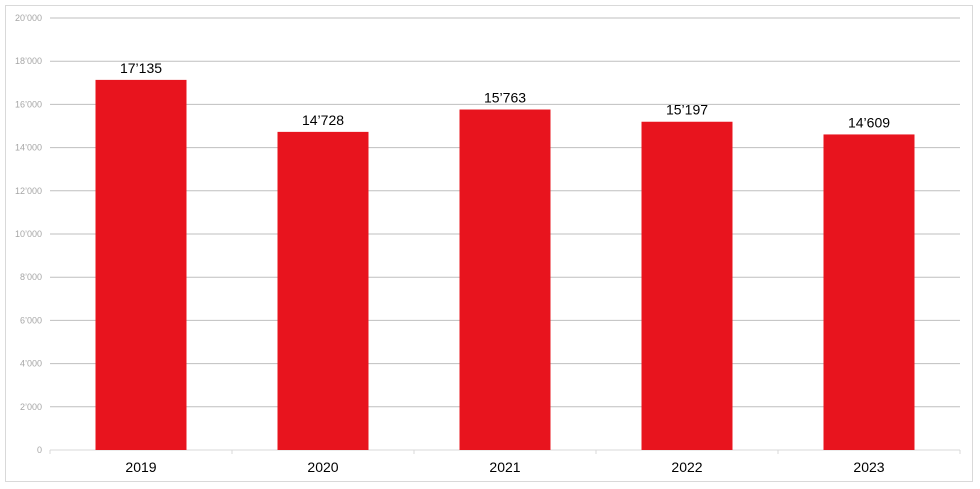 The width and height of the screenshot is (980, 489). What do you see at coordinates (28, 104) in the screenshot?
I see `y-tick-label: 16’000` at bounding box center [28, 104].